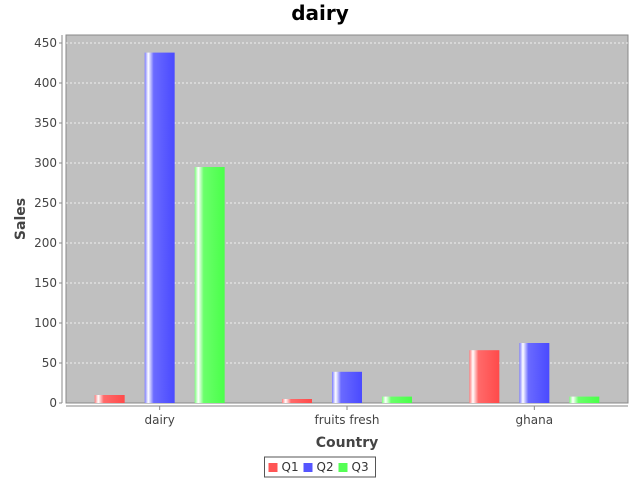  I want to click on legend-swatch-q2, so click(308, 467).